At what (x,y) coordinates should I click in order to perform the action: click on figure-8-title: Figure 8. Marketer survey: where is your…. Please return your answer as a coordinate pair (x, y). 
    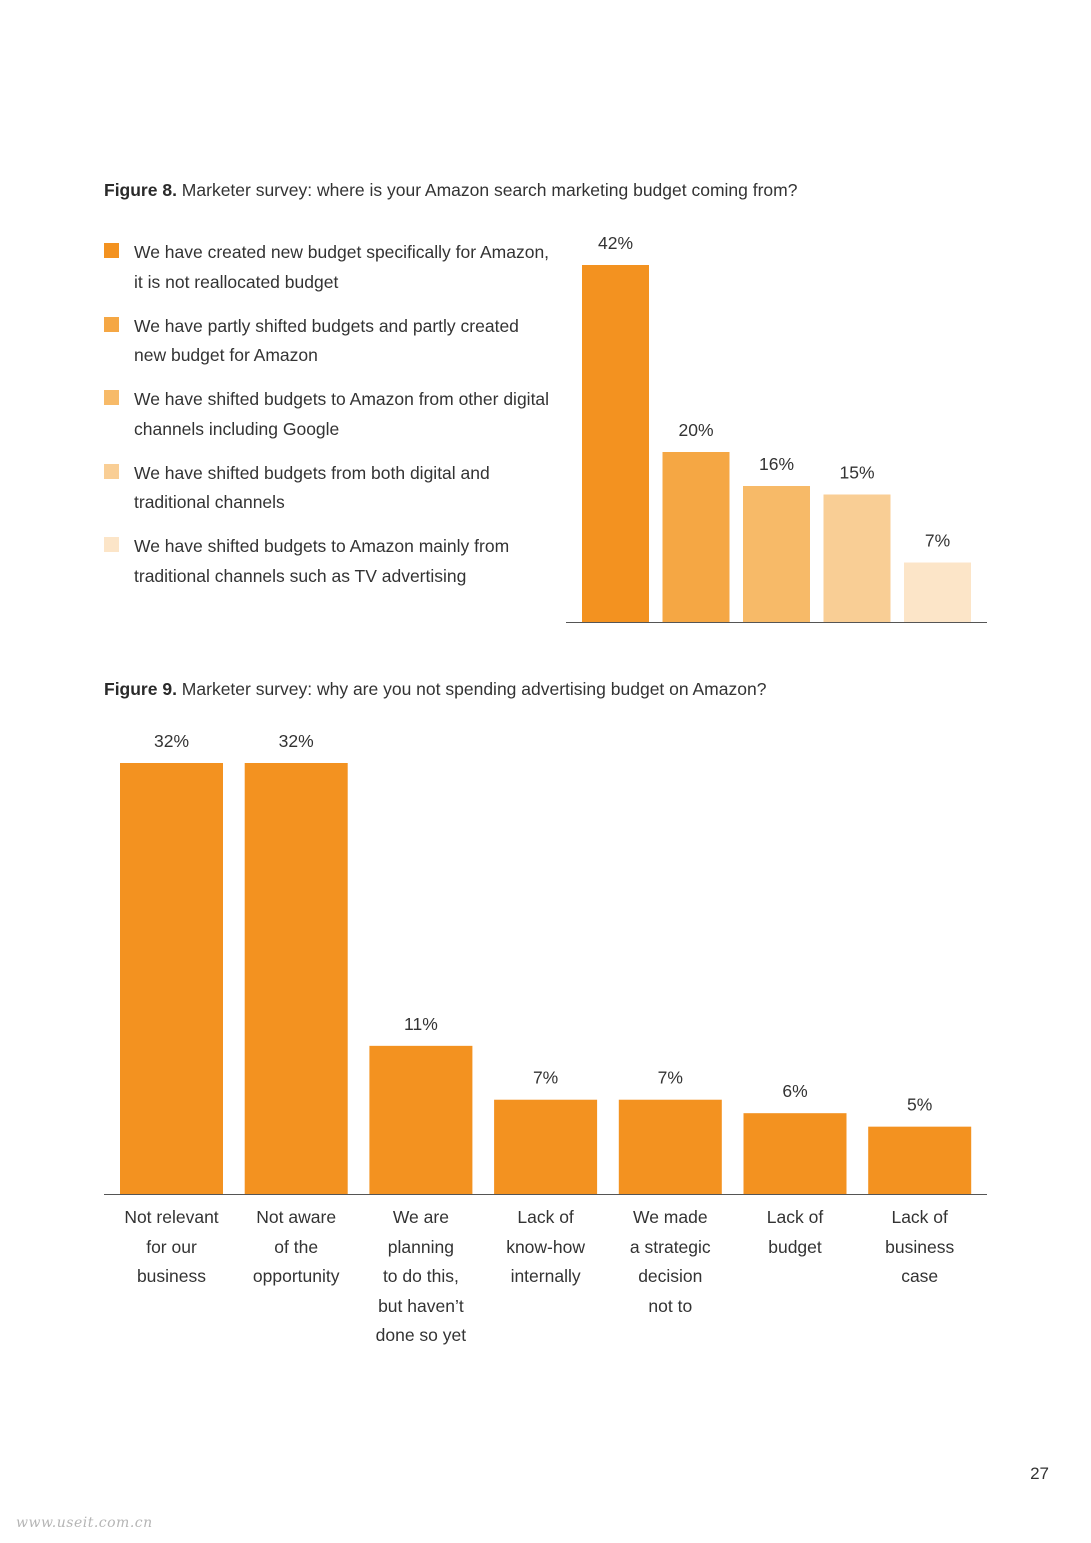
    Looking at the image, I should click on (450, 190).